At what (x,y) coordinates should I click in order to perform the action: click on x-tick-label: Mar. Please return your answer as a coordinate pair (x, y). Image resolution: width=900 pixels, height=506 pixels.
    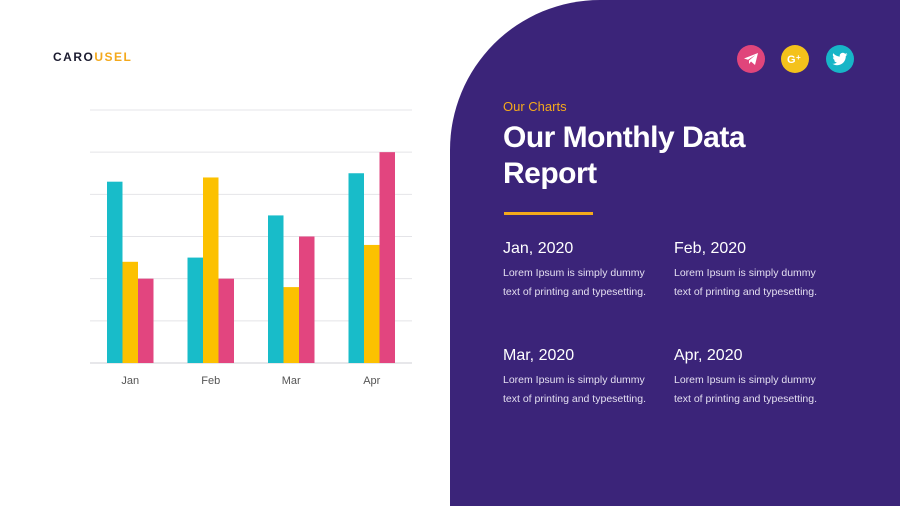
    Looking at the image, I should click on (291, 381).